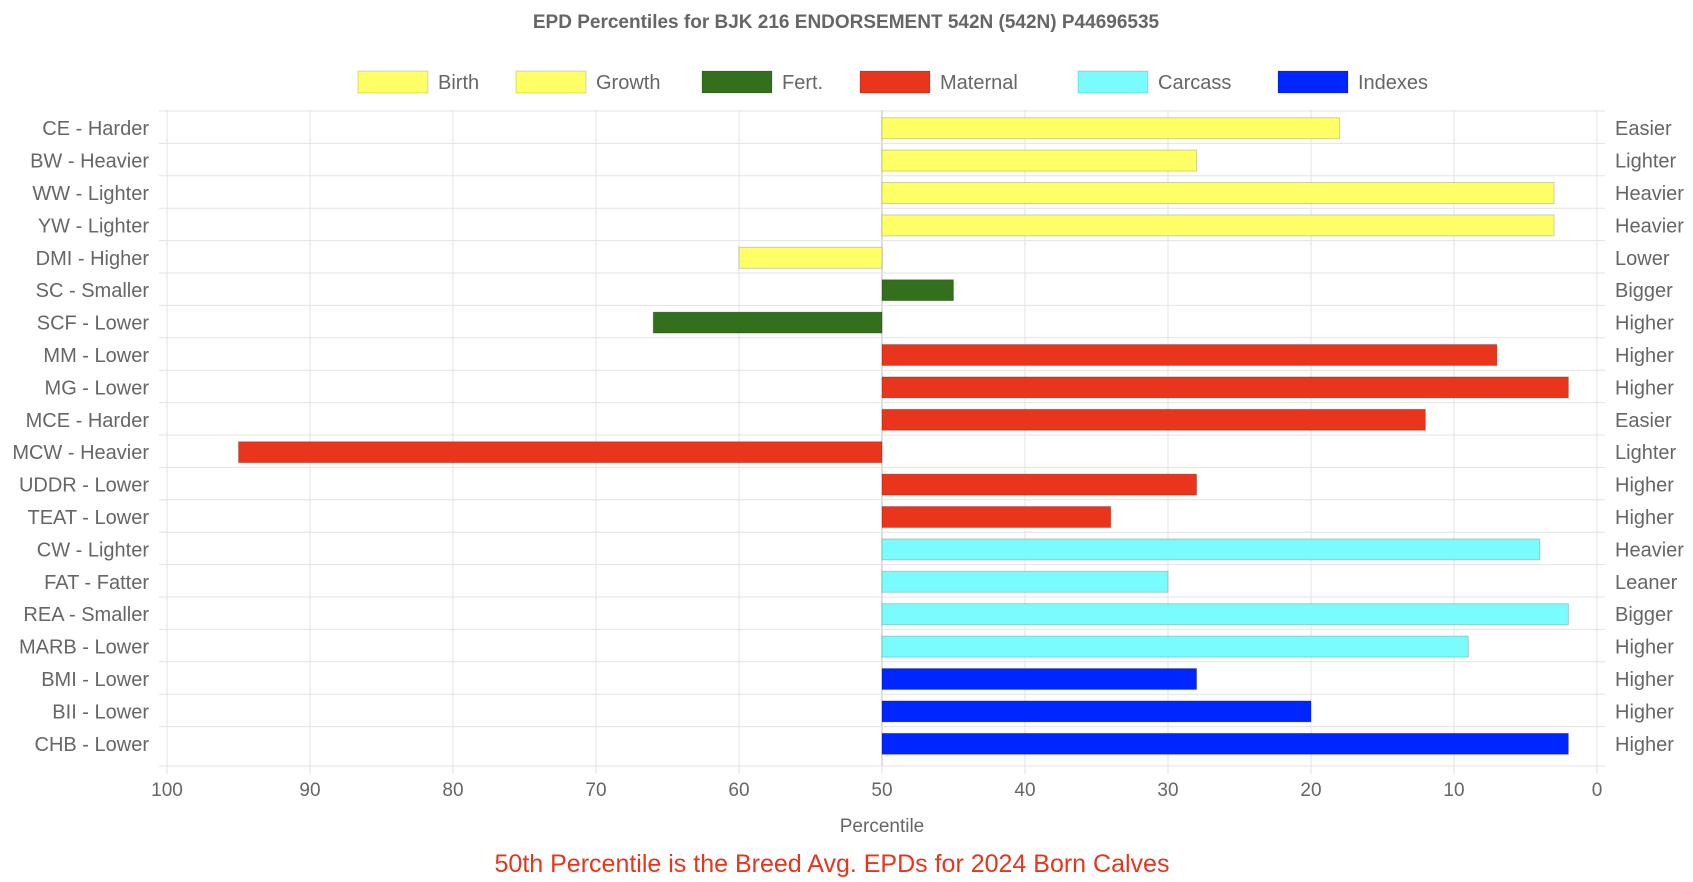 The height and width of the screenshot is (882, 1693). I want to click on category-label-marb: MARB - Lower, so click(84, 648).